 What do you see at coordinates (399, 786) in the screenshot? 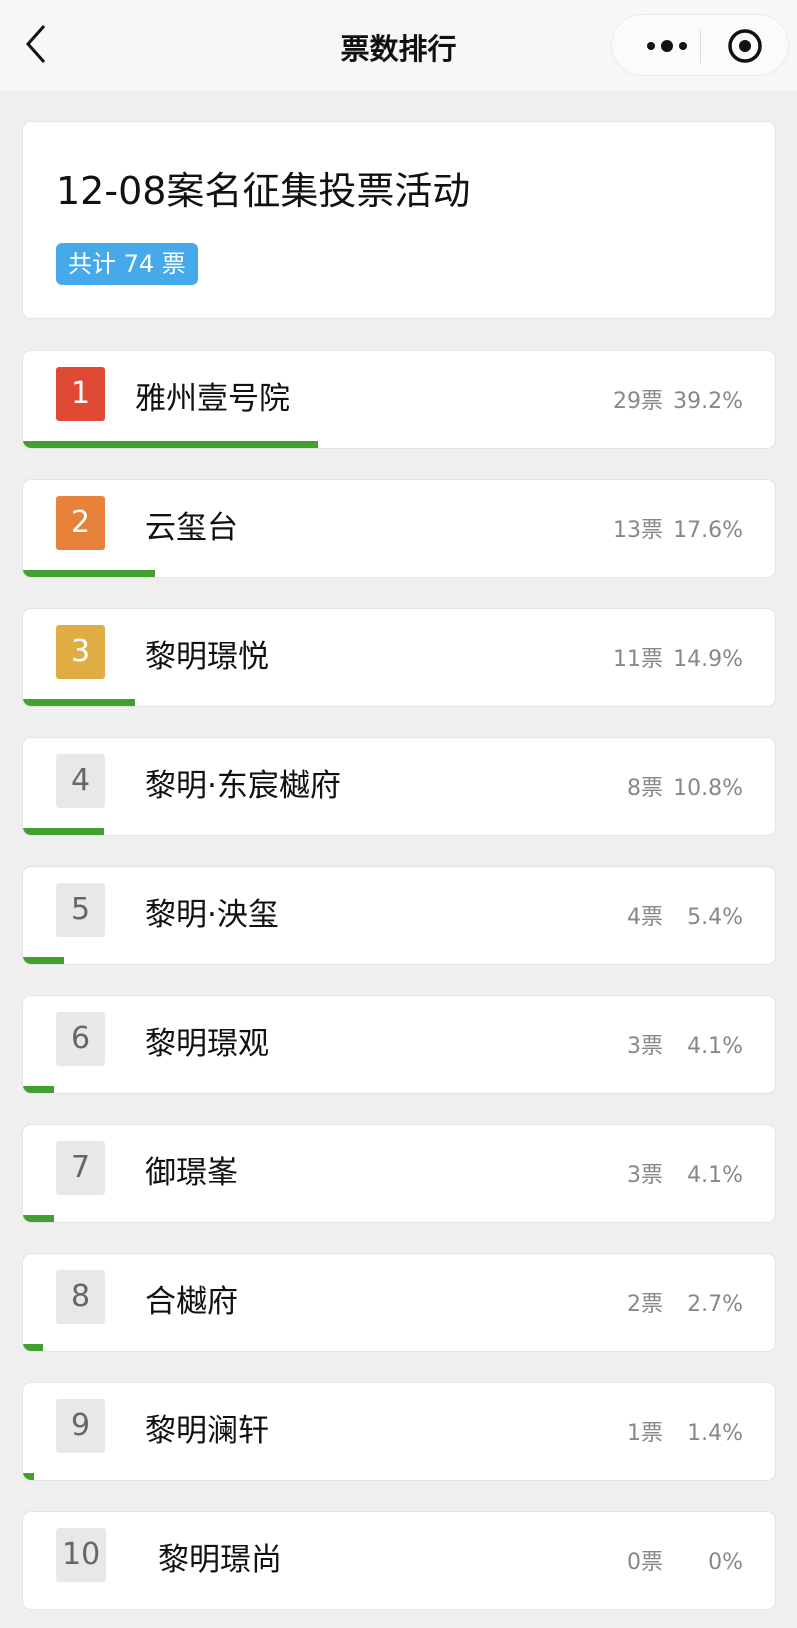
I see `ranking-row: 4 黎明·东宸樾府 8票 10.8%` at bounding box center [399, 786].